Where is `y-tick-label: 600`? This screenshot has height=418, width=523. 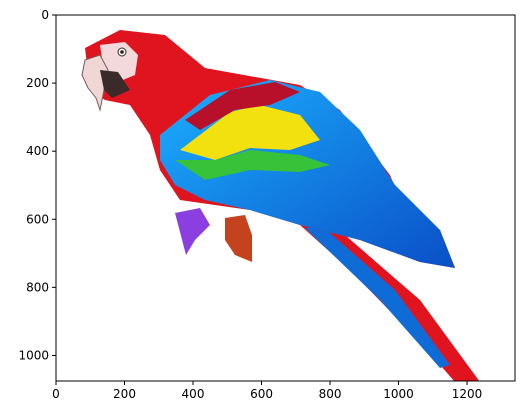
y-tick-label: 600 is located at coordinates (37, 219).